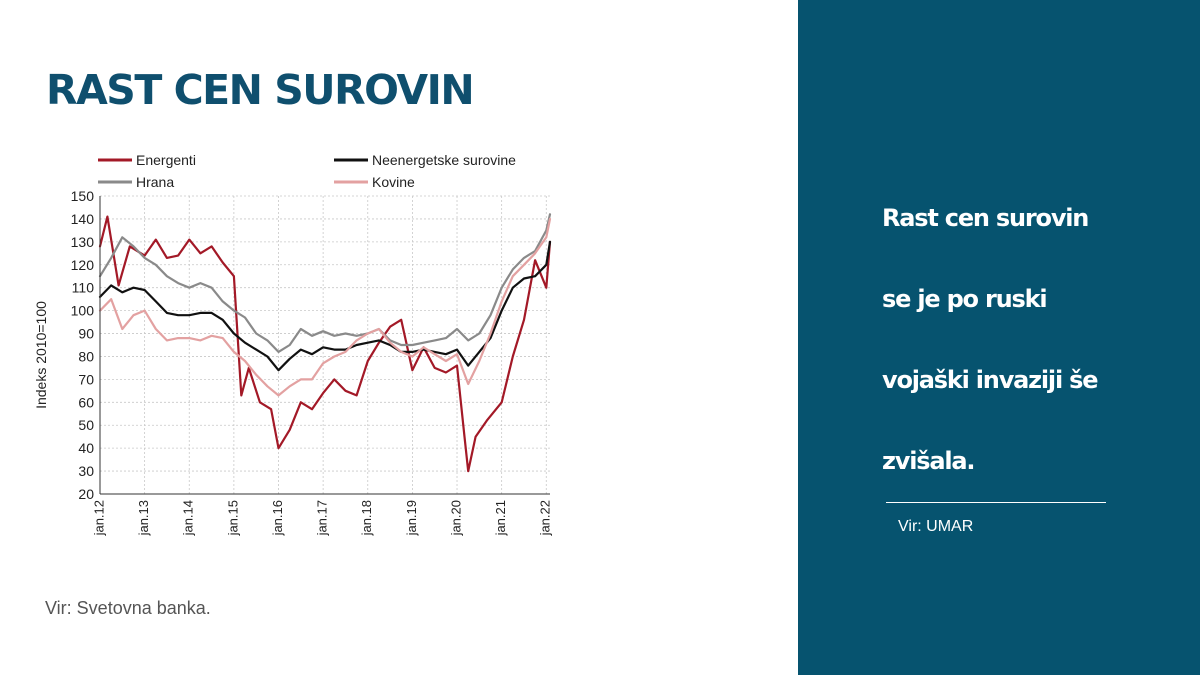  Describe the element at coordinates (83, 219) in the screenshot. I see `y-tick-label-140: 140` at that location.